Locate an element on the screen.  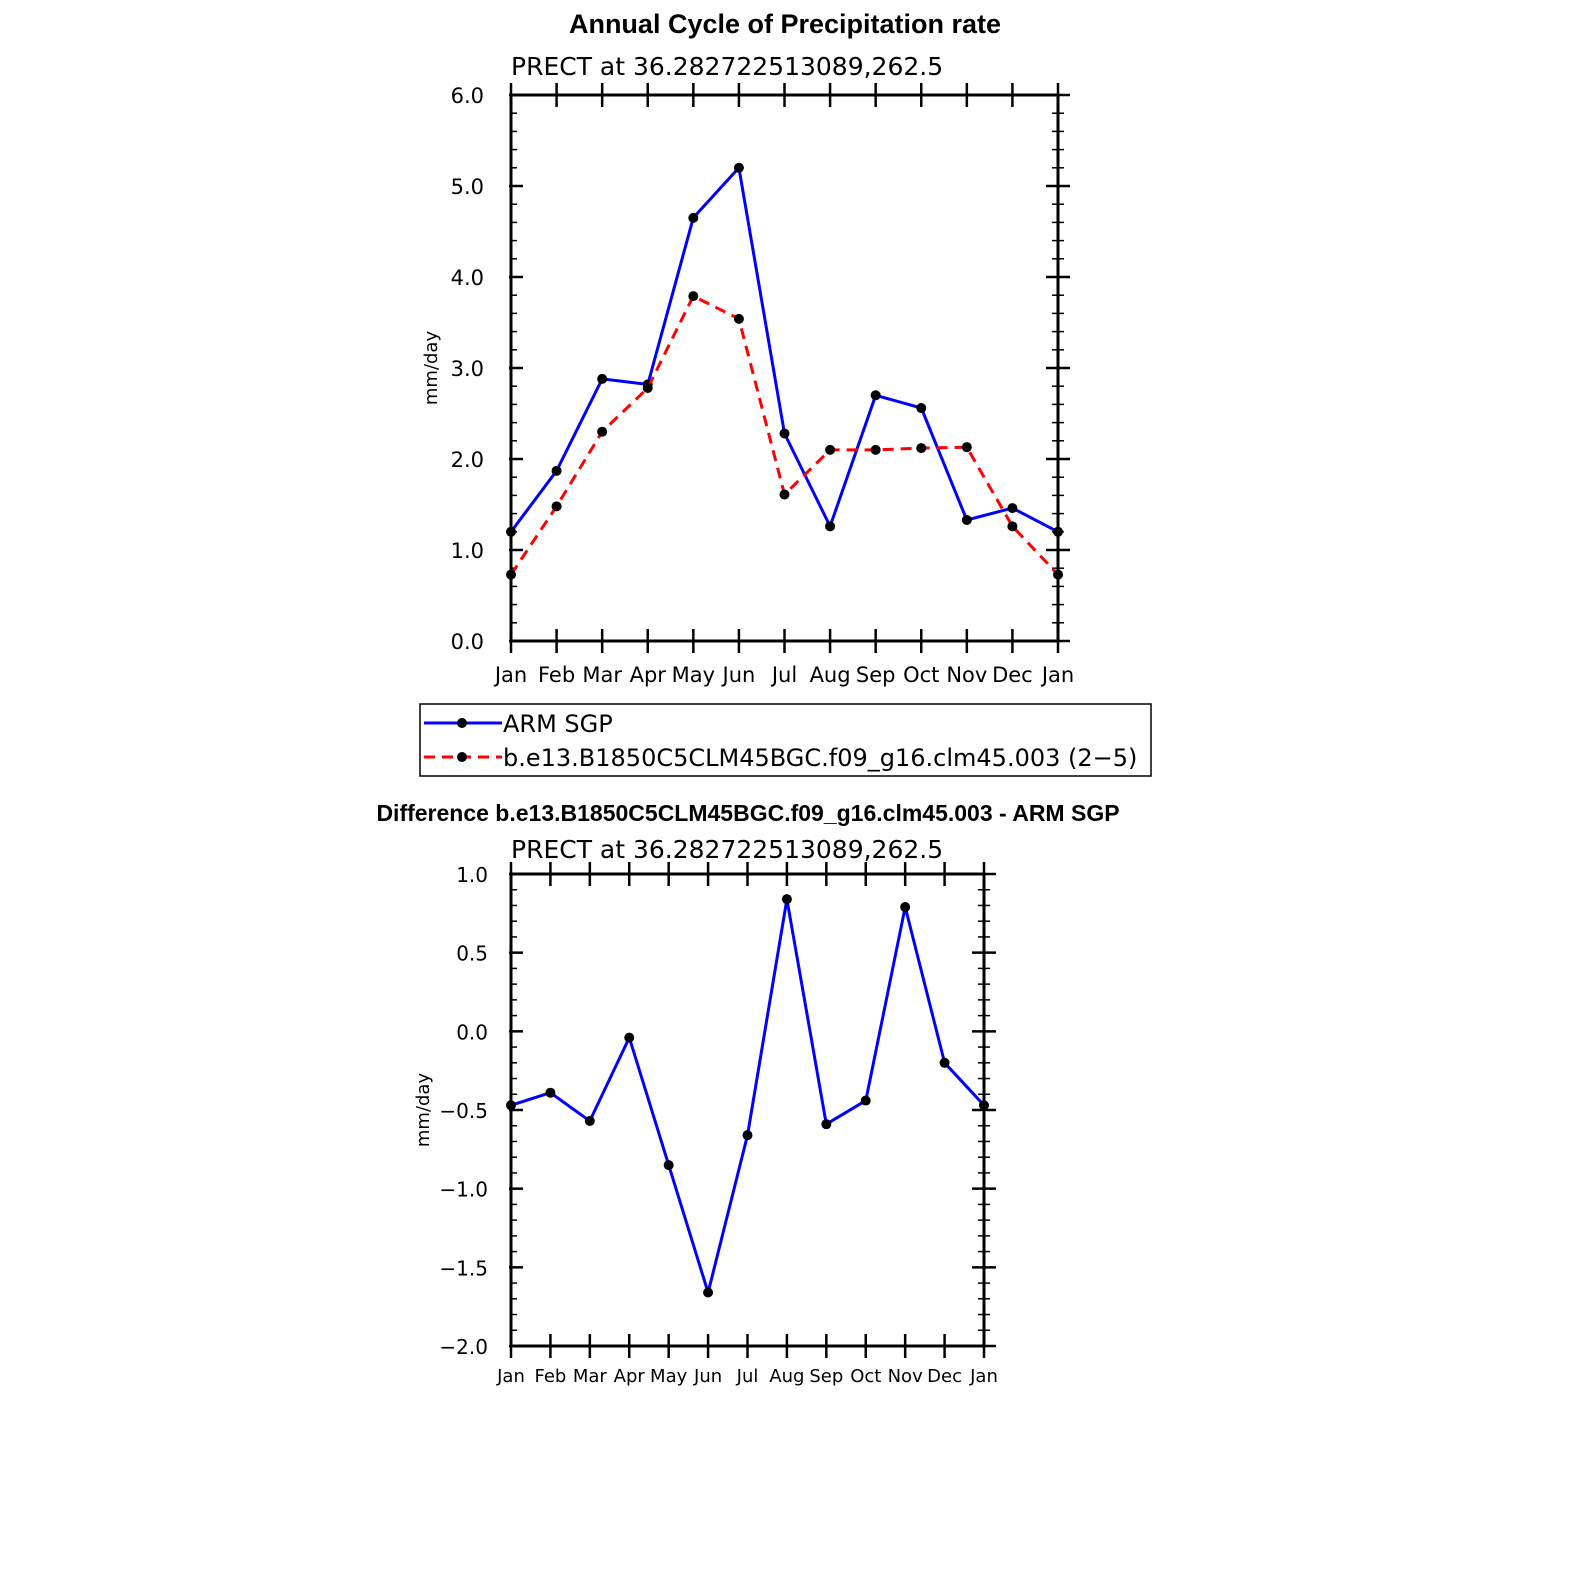
y-tick-label: 3.0 is located at coordinates (467, 369).